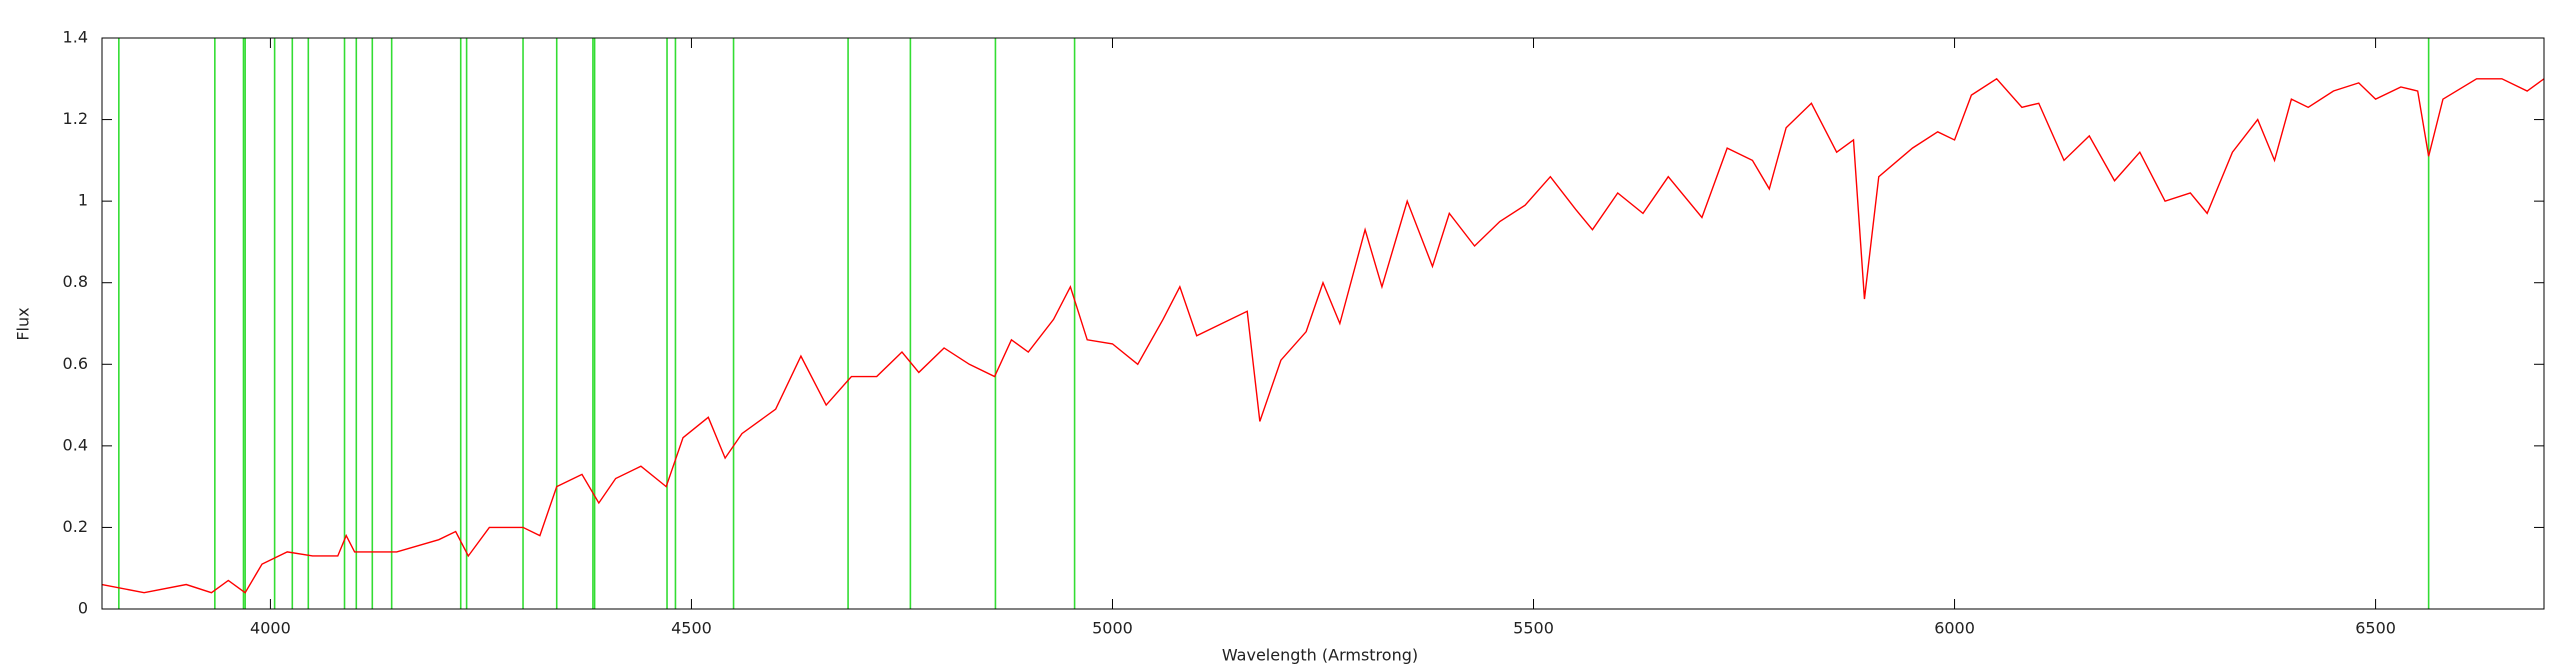  What do you see at coordinates (75, 444) in the screenshot?
I see `y-tick-label: 0.4` at bounding box center [75, 444].